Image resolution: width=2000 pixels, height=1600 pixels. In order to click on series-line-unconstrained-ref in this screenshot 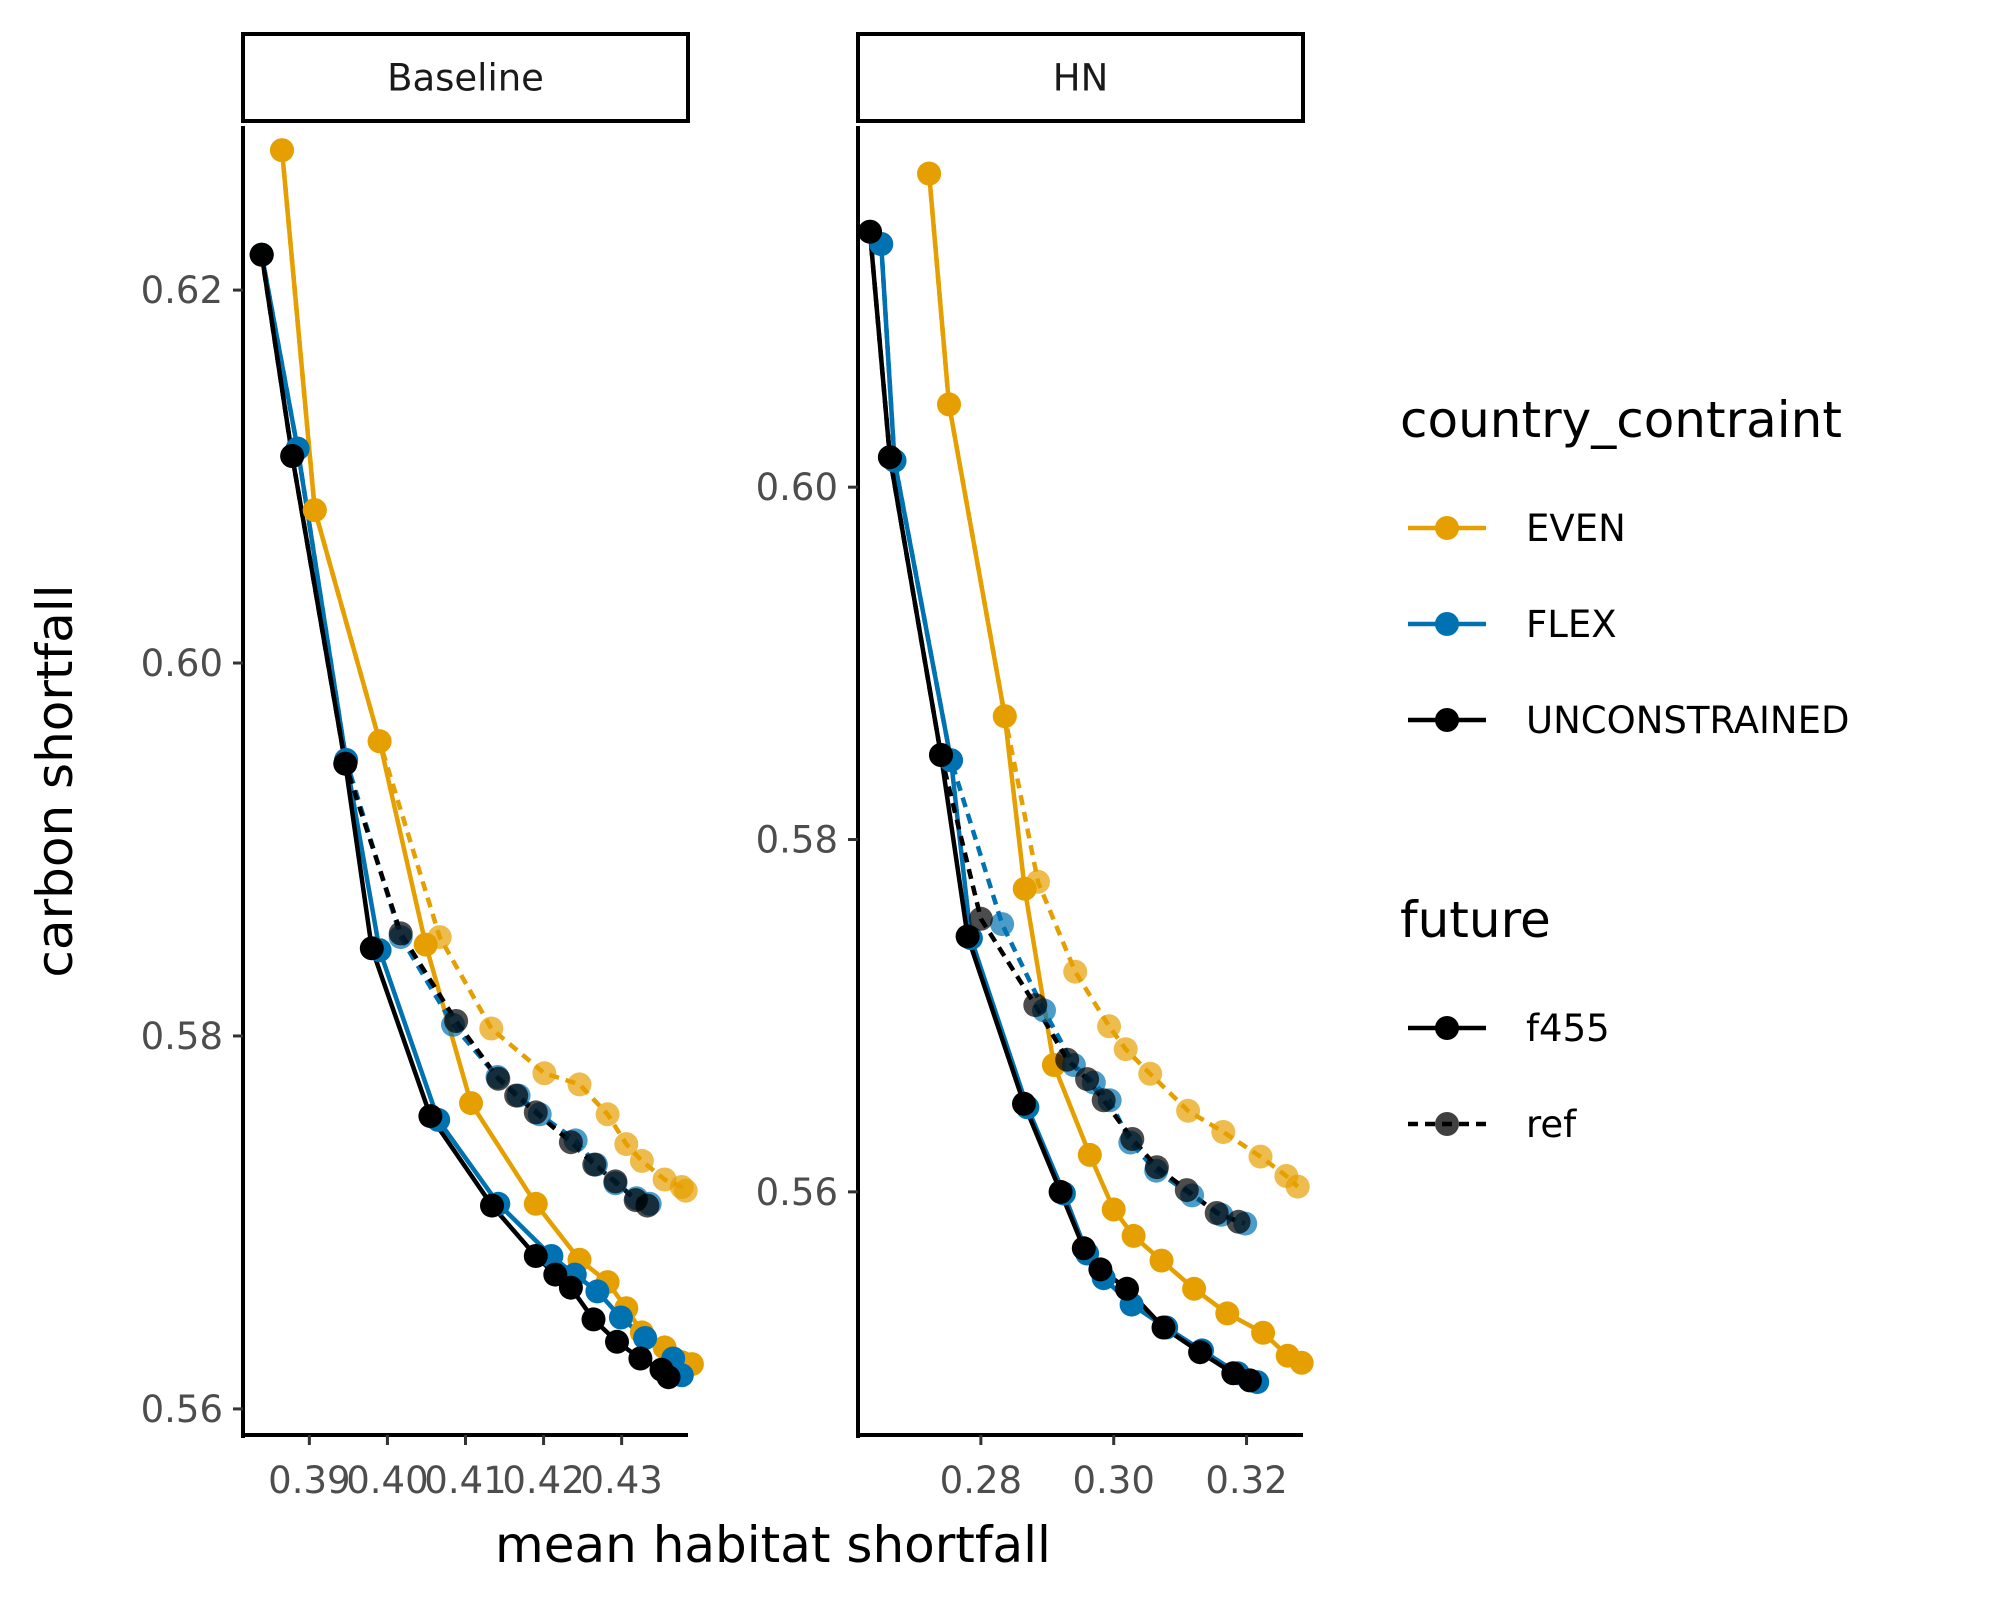, I will do `click(454, 731)`.